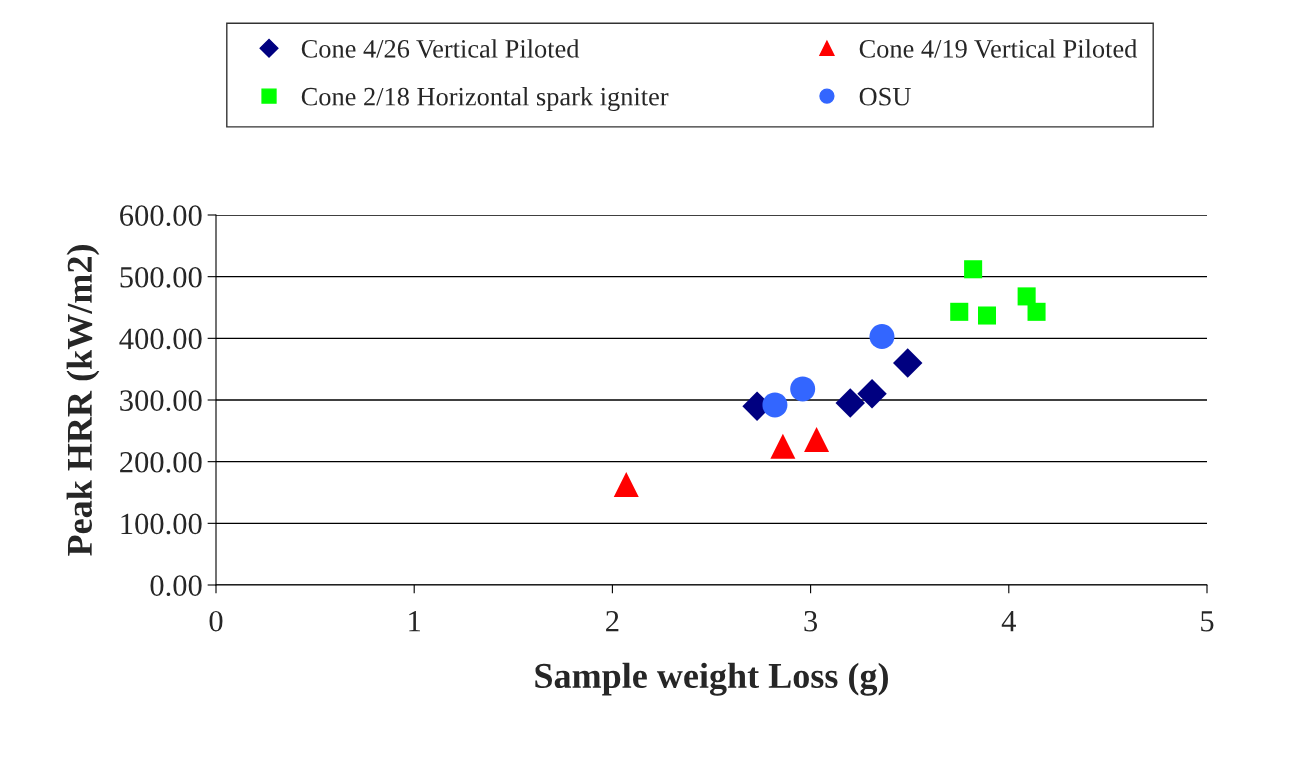  What do you see at coordinates (161, 462) in the screenshot?
I see `y-tick-label: 200.00` at bounding box center [161, 462].